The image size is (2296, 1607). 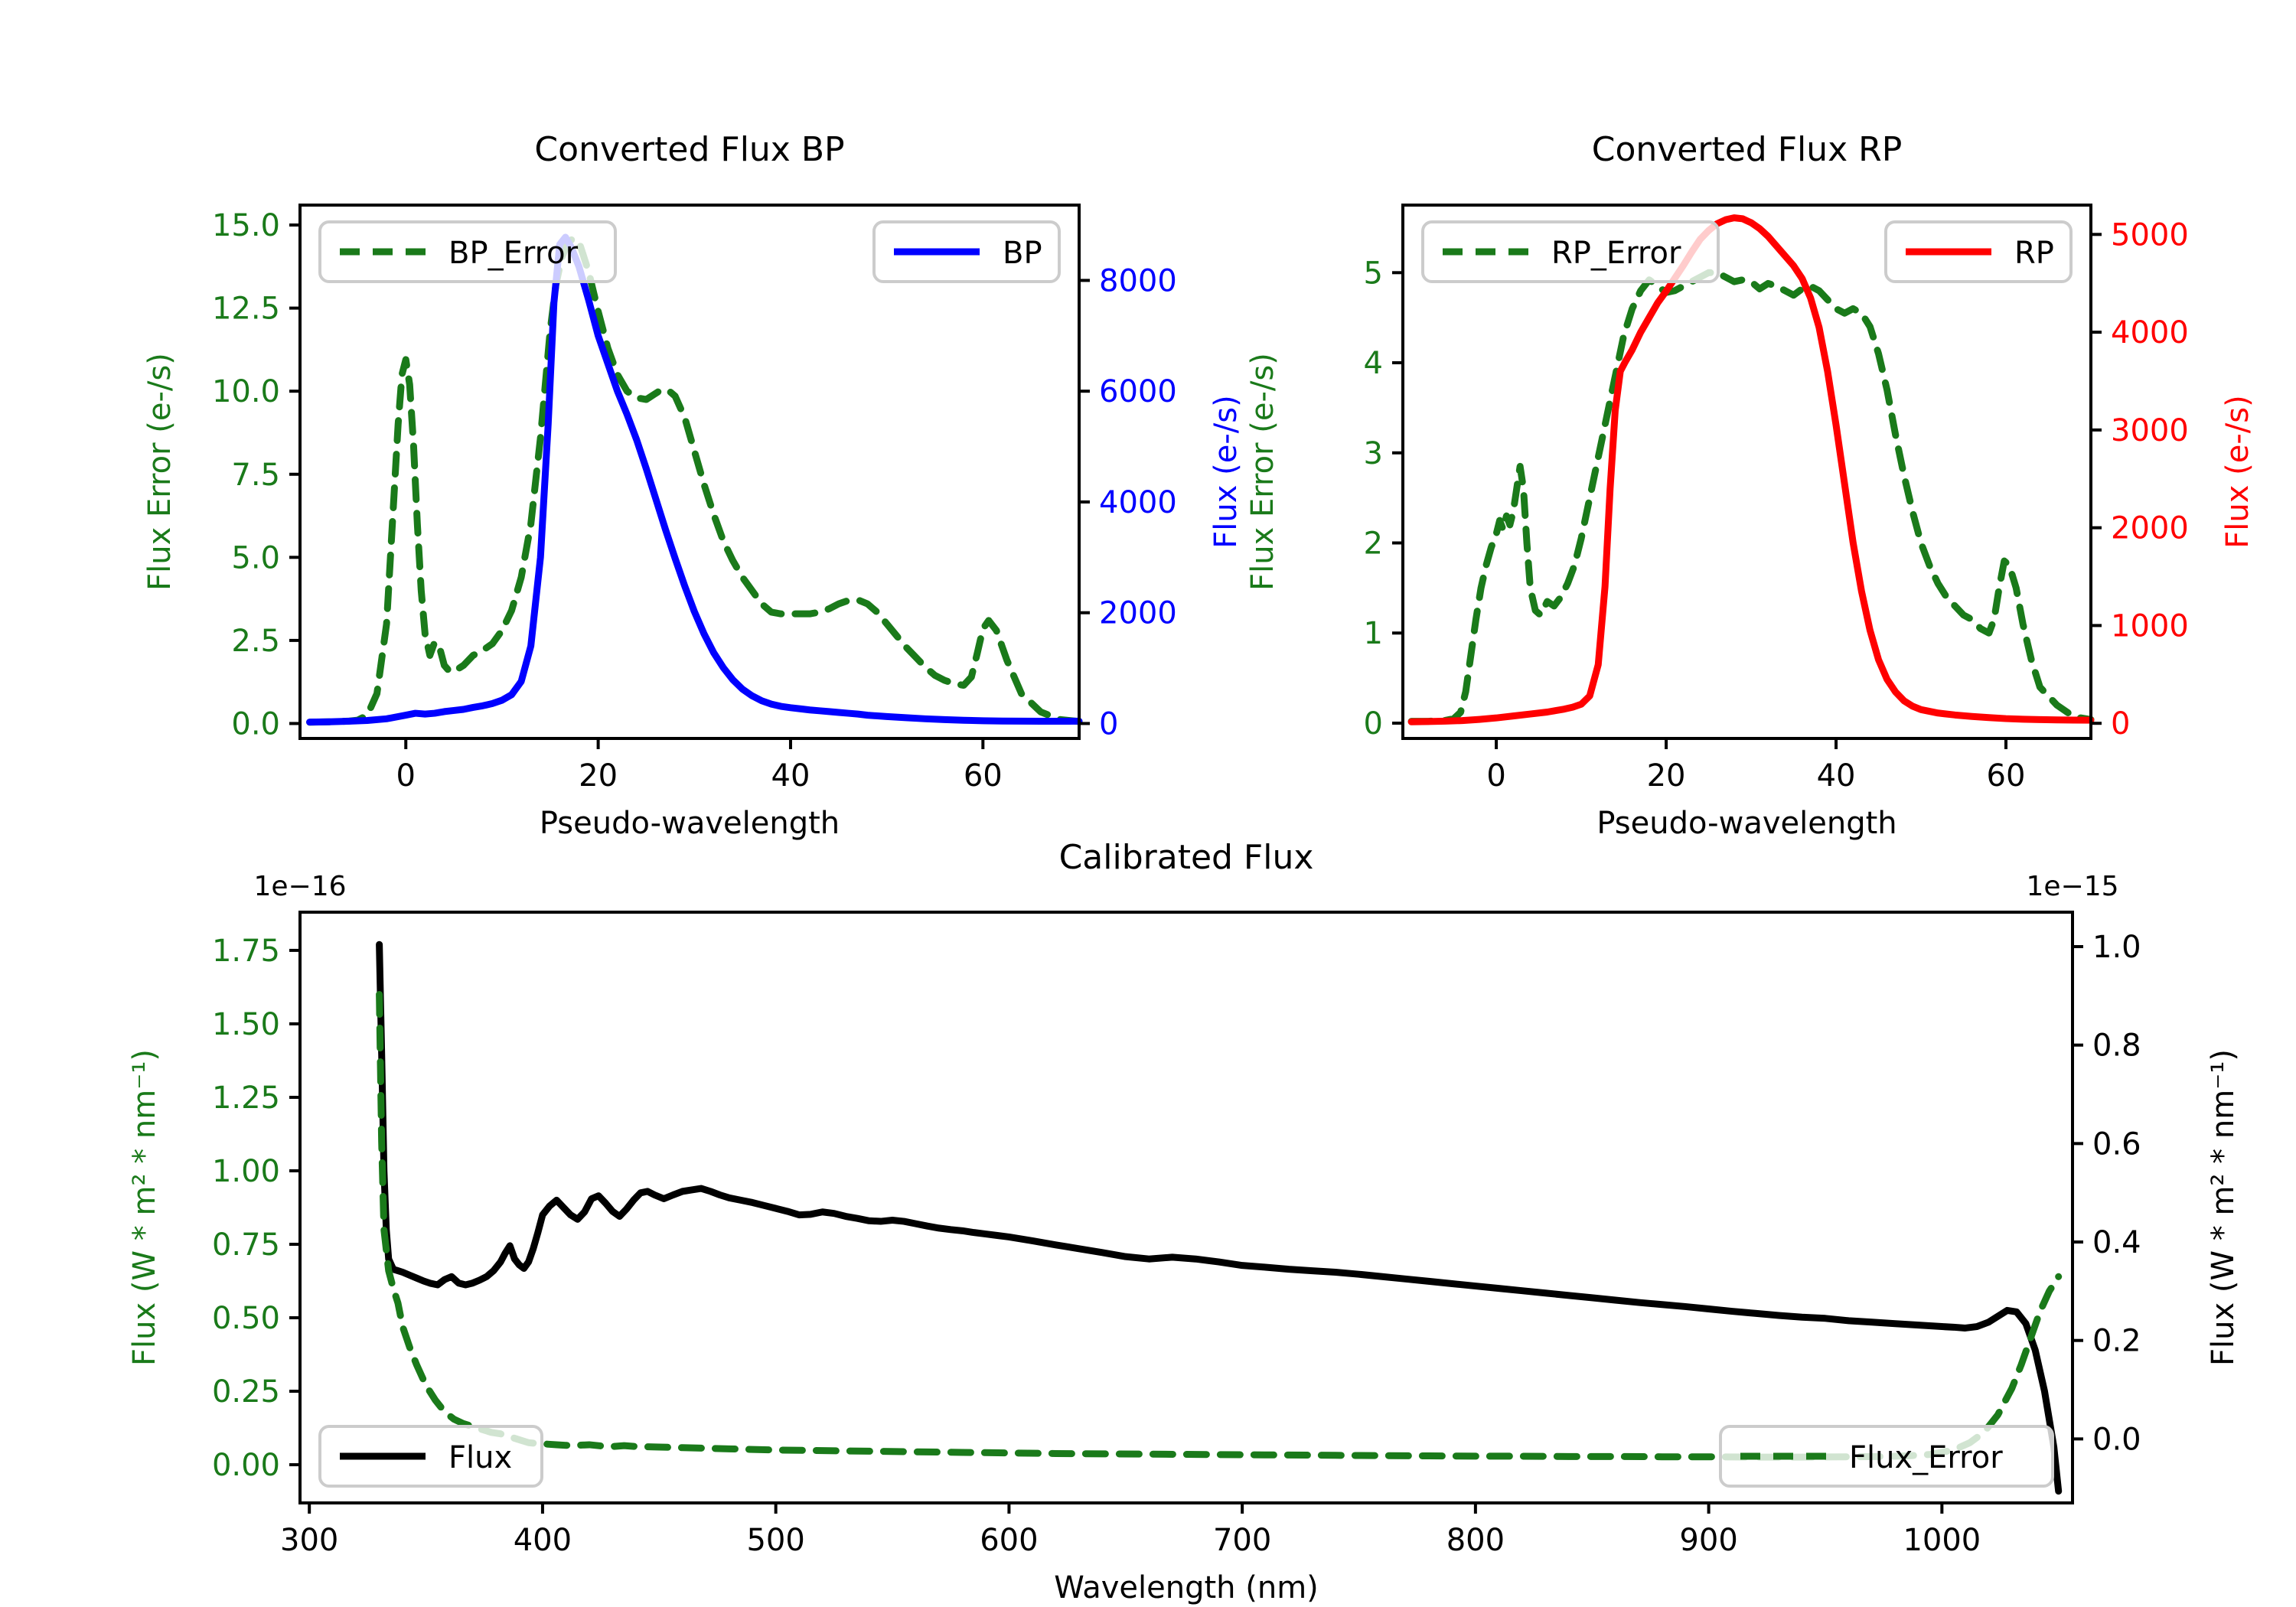 What do you see at coordinates (2116, 1242) in the screenshot?
I see `y-tick-label-right: 0.4` at bounding box center [2116, 1242].